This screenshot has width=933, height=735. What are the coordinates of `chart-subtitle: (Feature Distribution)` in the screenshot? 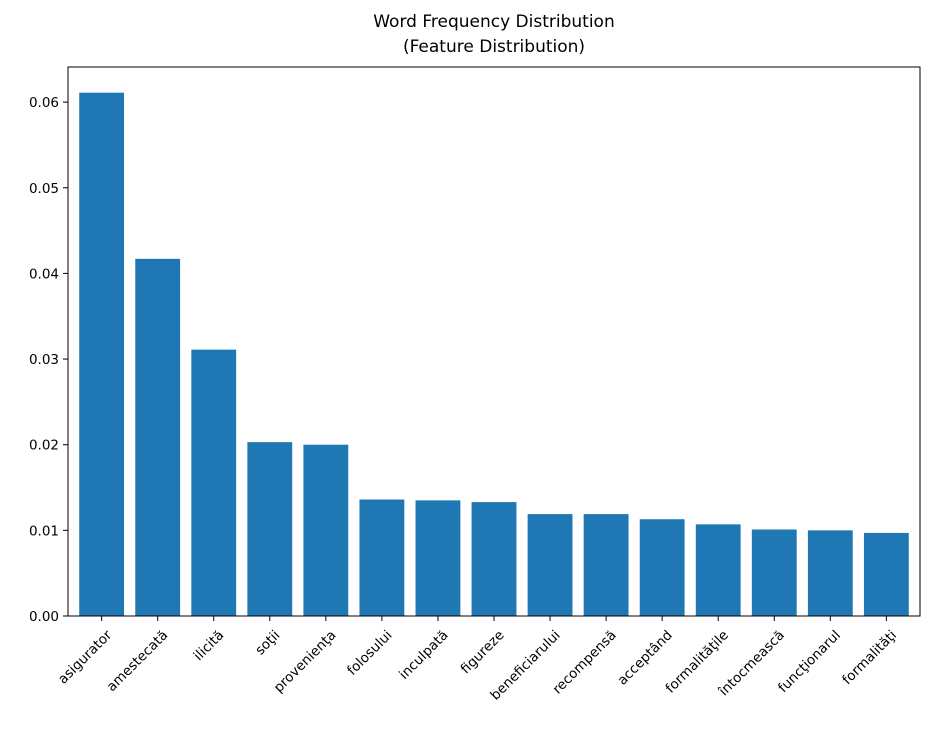 It's located at (494, 47).